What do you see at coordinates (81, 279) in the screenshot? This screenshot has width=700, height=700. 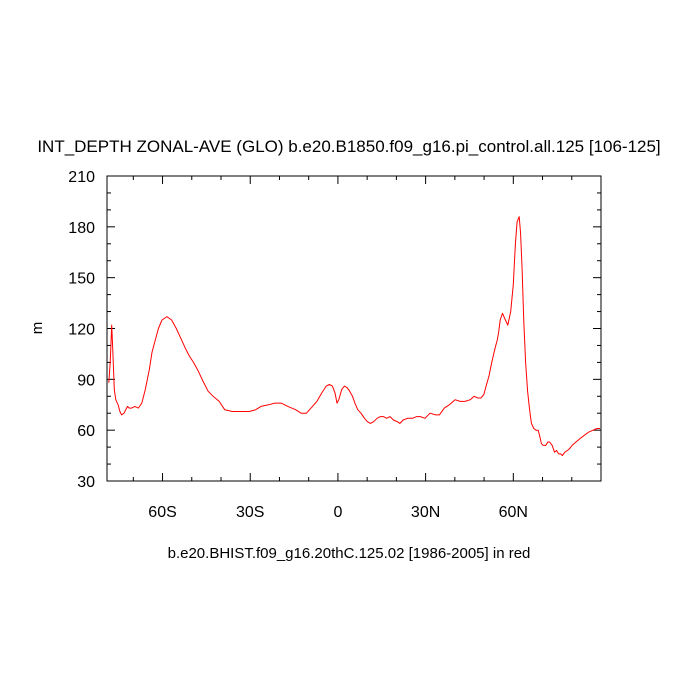 I see `y-tick-label: 150` at bounding box center [81, 279].